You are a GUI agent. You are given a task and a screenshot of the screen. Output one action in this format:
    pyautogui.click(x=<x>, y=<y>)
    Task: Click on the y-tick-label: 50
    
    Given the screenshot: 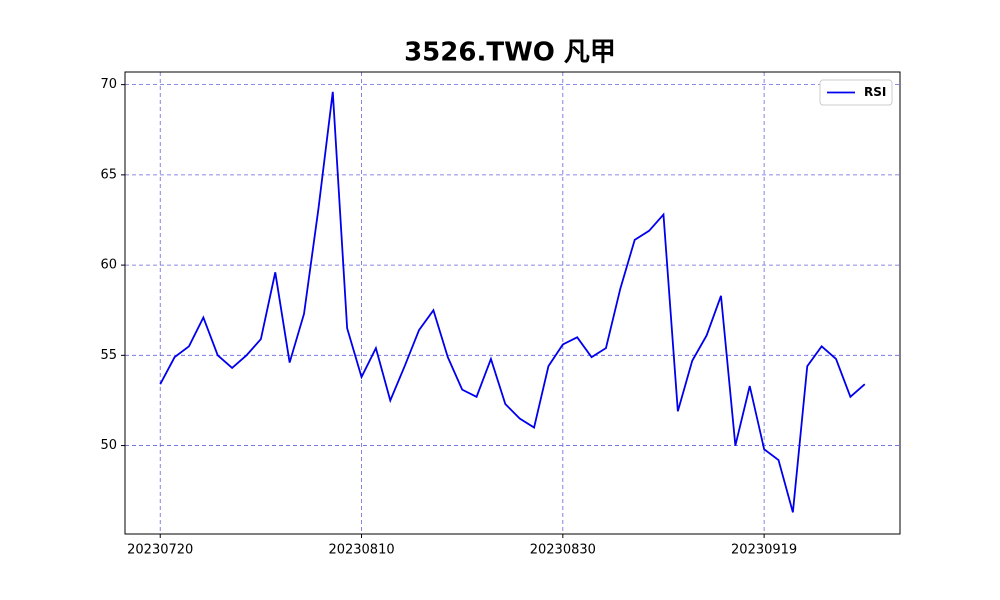 What is the action you would take?
    pyautogui.click(x=108, y=445)
    